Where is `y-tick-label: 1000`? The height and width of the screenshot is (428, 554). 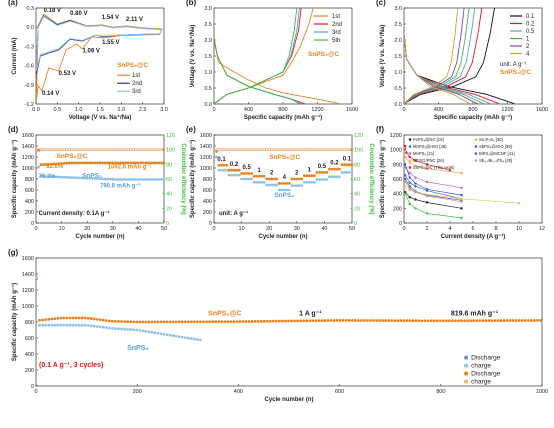 y-tick-label: 1000 is located at coordinates (206, 169).